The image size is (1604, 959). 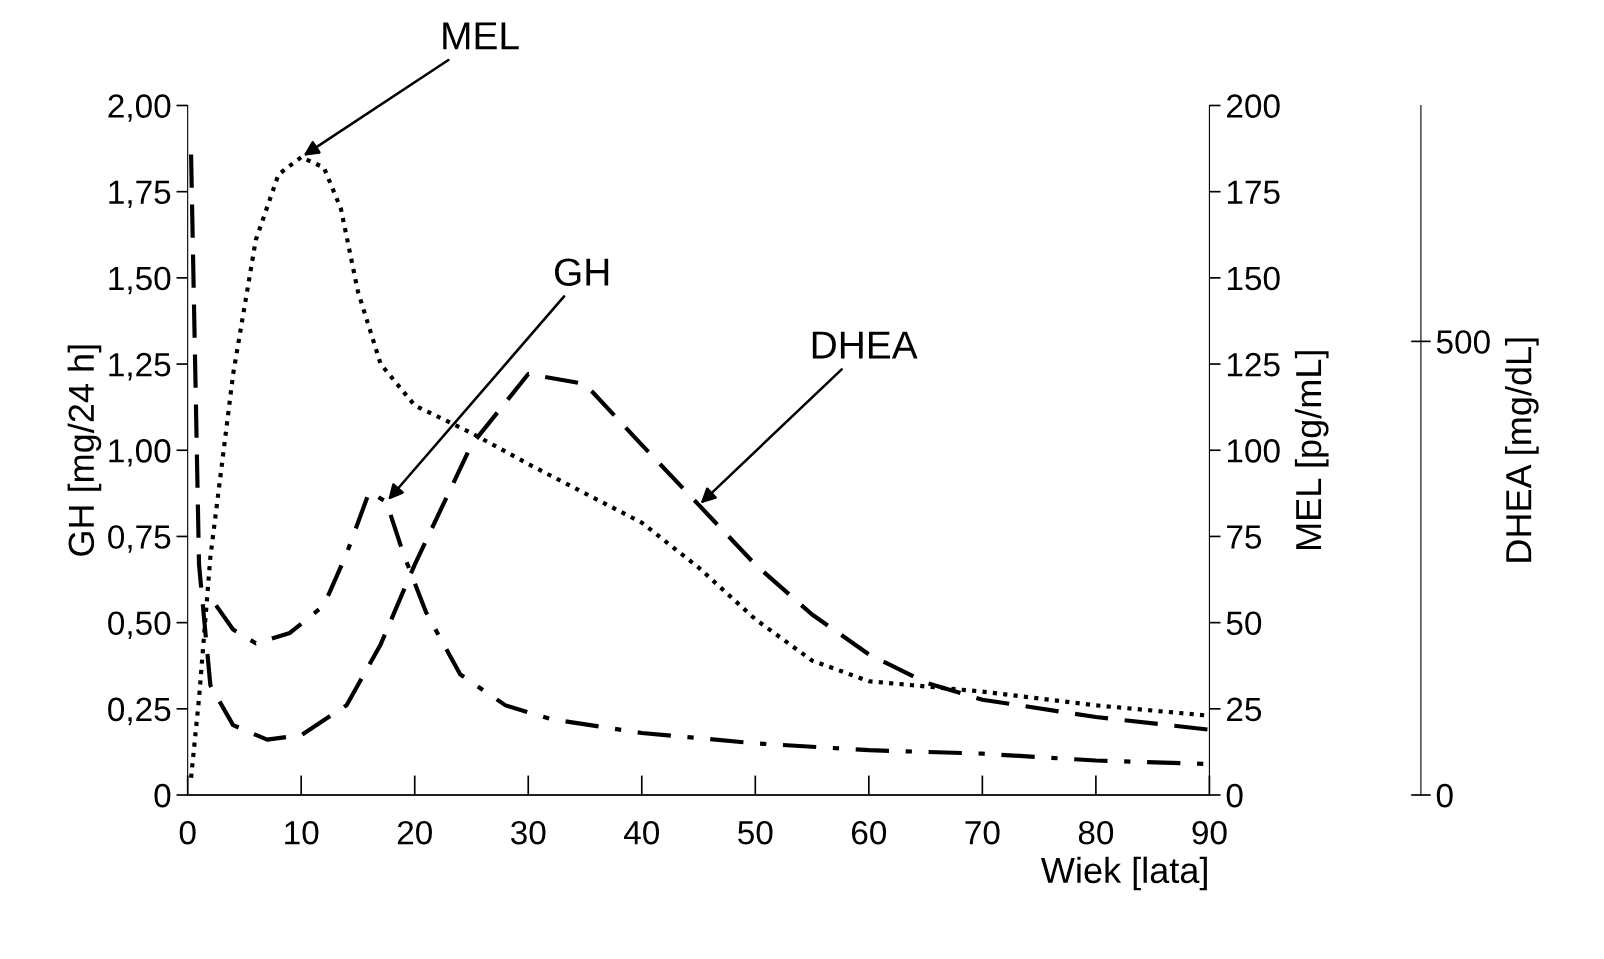 I want to click on x-tick-label: 50, so click(x=755, y=832).